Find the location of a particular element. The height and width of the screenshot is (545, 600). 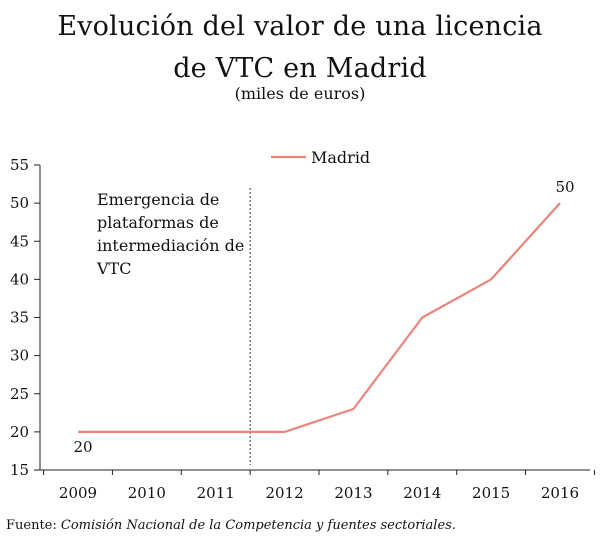

y-tick-label: 45 is located at coordinates (19, 241).